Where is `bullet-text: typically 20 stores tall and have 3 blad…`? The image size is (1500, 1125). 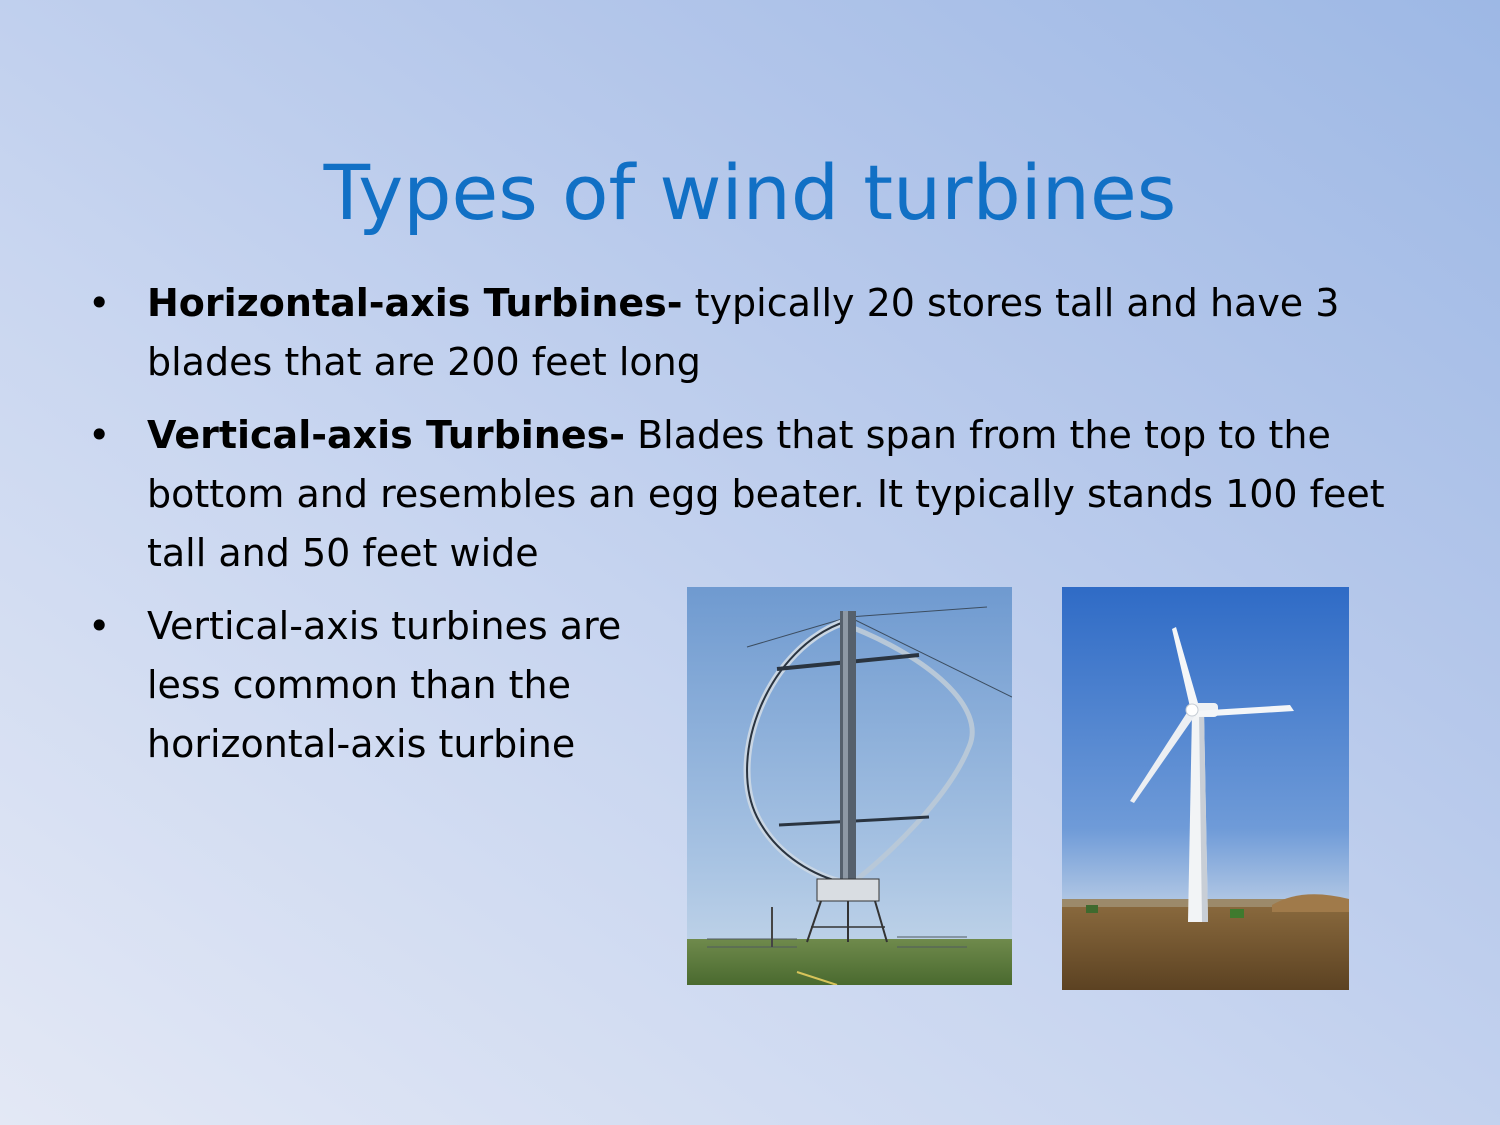
bullet-text: typically 20 stores tall and have 3 blad… is located at coordinates (743, 332).